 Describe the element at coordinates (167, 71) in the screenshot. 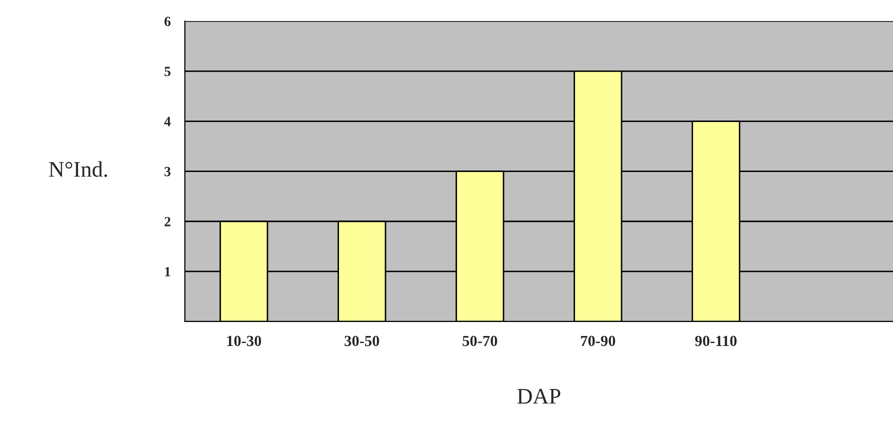

I see `y-tick-label: 5` at that location.